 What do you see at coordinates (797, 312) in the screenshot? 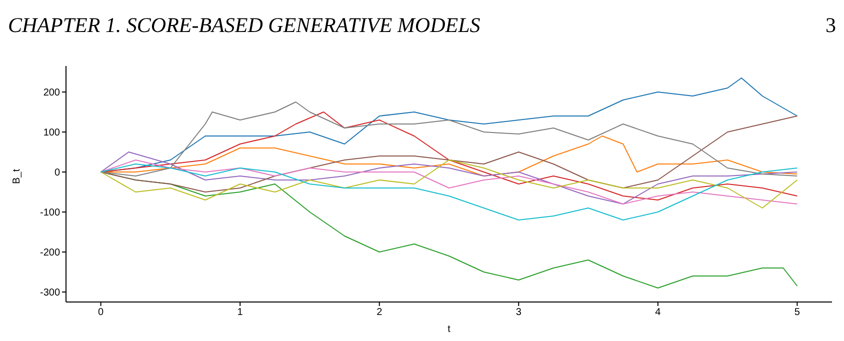
I see `x-tick-label: 5` at bounding box center [797, 312].